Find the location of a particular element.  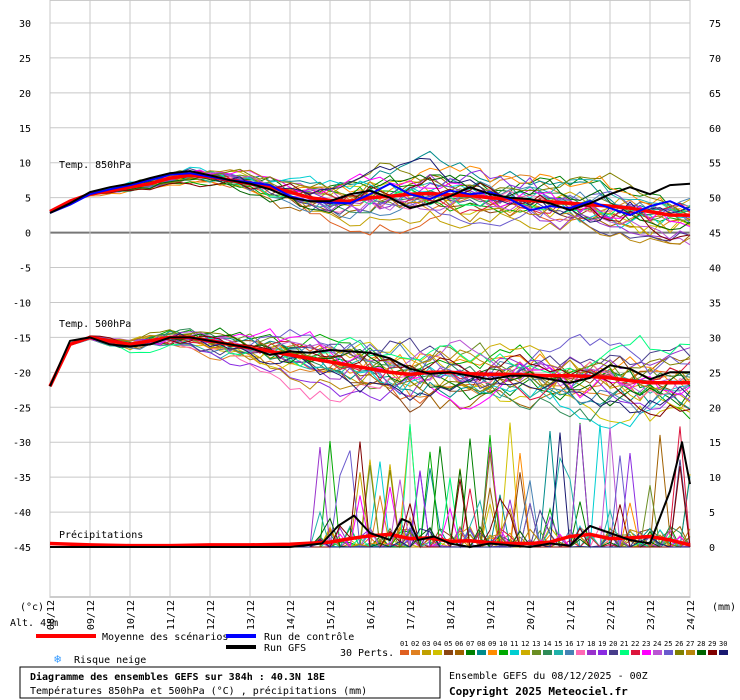

x-tick-label: 17/12 is located at coordinates (411, 615).